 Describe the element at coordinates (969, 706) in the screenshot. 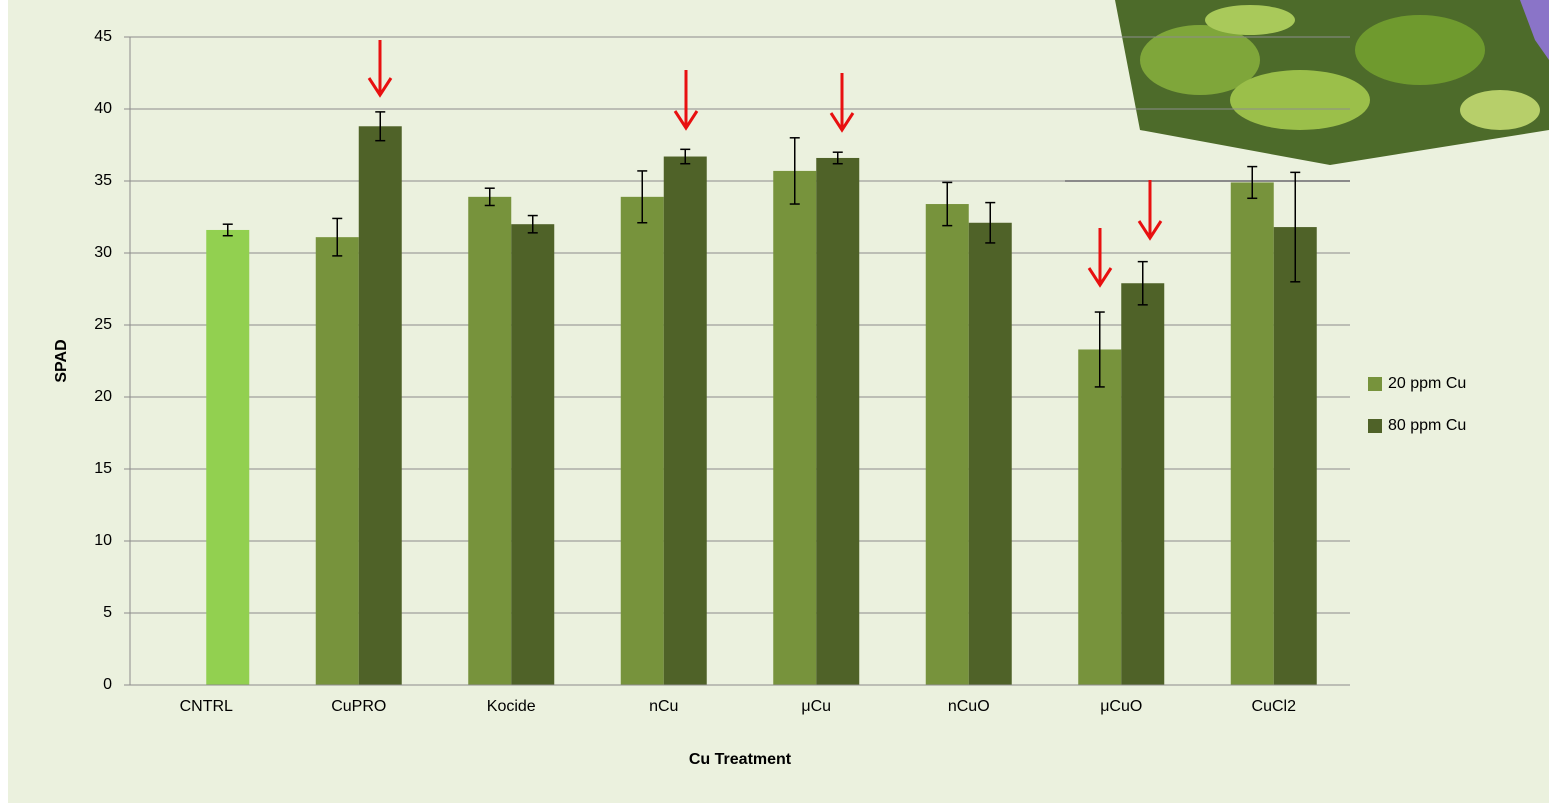

I see `x-tick-label: nCuO` at that location.